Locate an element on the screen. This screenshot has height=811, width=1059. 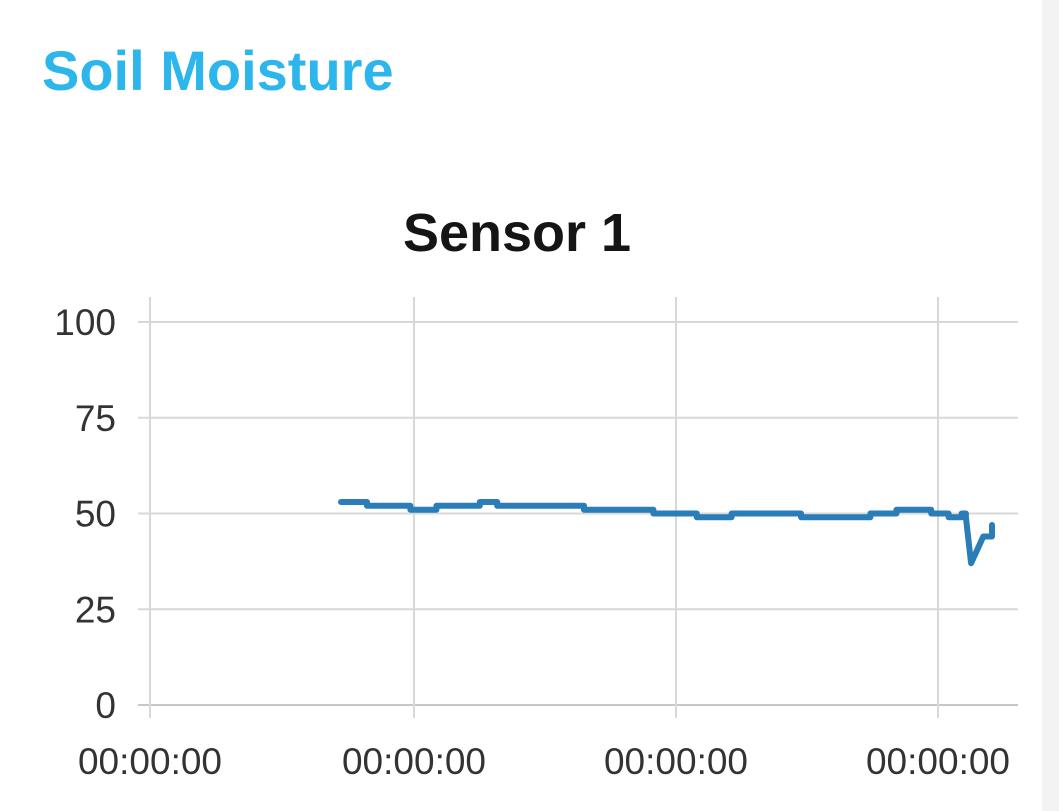
scroll-edge is located at coordinates (1050, 405).